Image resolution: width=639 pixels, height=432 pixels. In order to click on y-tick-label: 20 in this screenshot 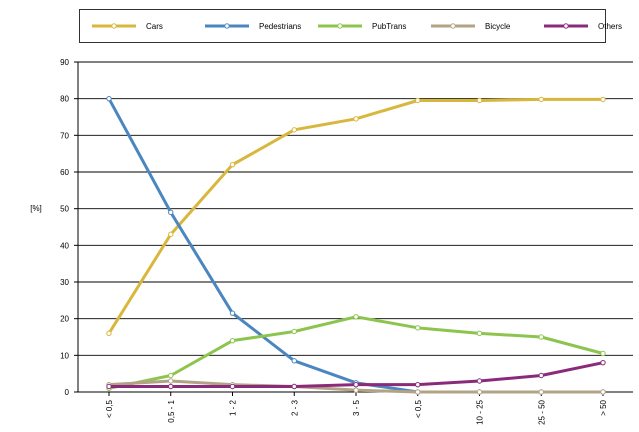, I will do `click(64, 319)`.